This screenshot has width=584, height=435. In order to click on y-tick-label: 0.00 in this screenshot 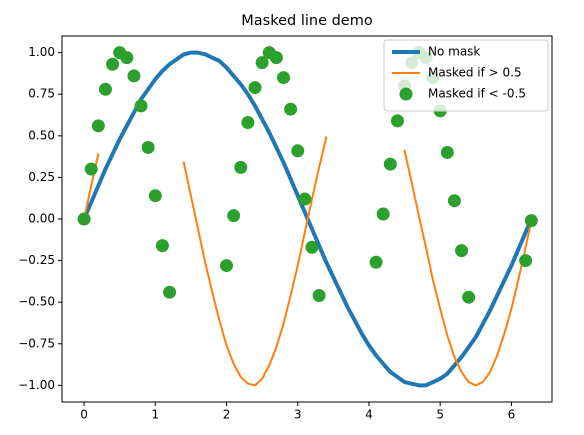, I will do `click(41, 219)`.